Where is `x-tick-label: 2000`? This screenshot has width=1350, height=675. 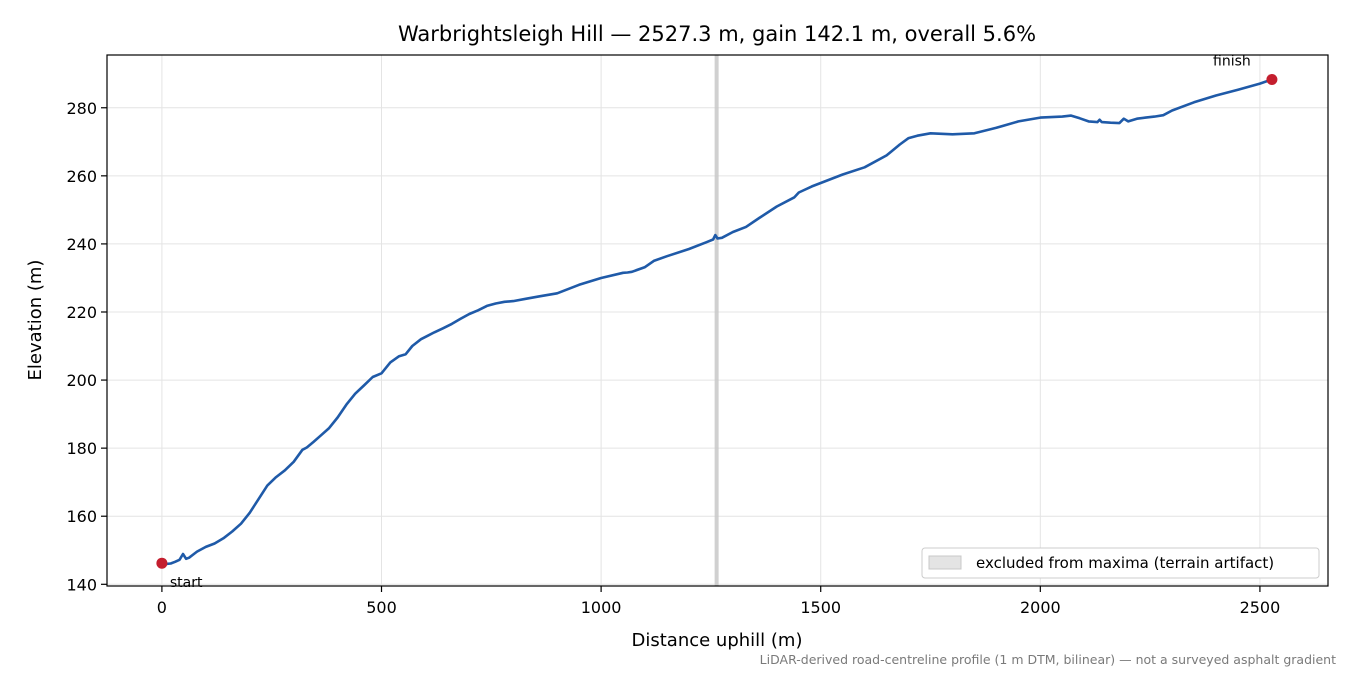
x-tick-label: 2000 is located at coordinates (1040, 607).